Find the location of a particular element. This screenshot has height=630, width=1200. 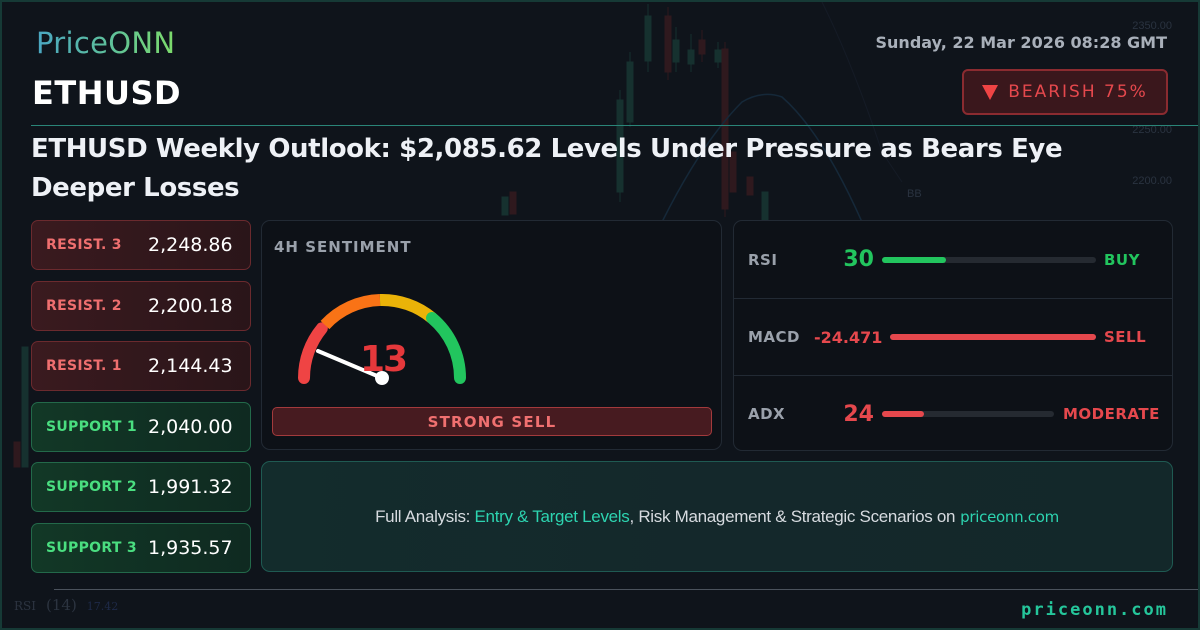

indicator-name: ADX is located at coordinates (767, 414).